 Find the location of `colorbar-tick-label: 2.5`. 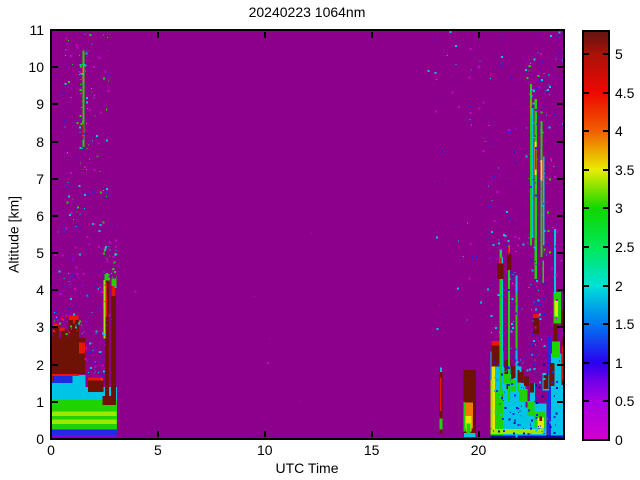

colorbar-tick-label: 2.5 is located at coordinates (625, 247).